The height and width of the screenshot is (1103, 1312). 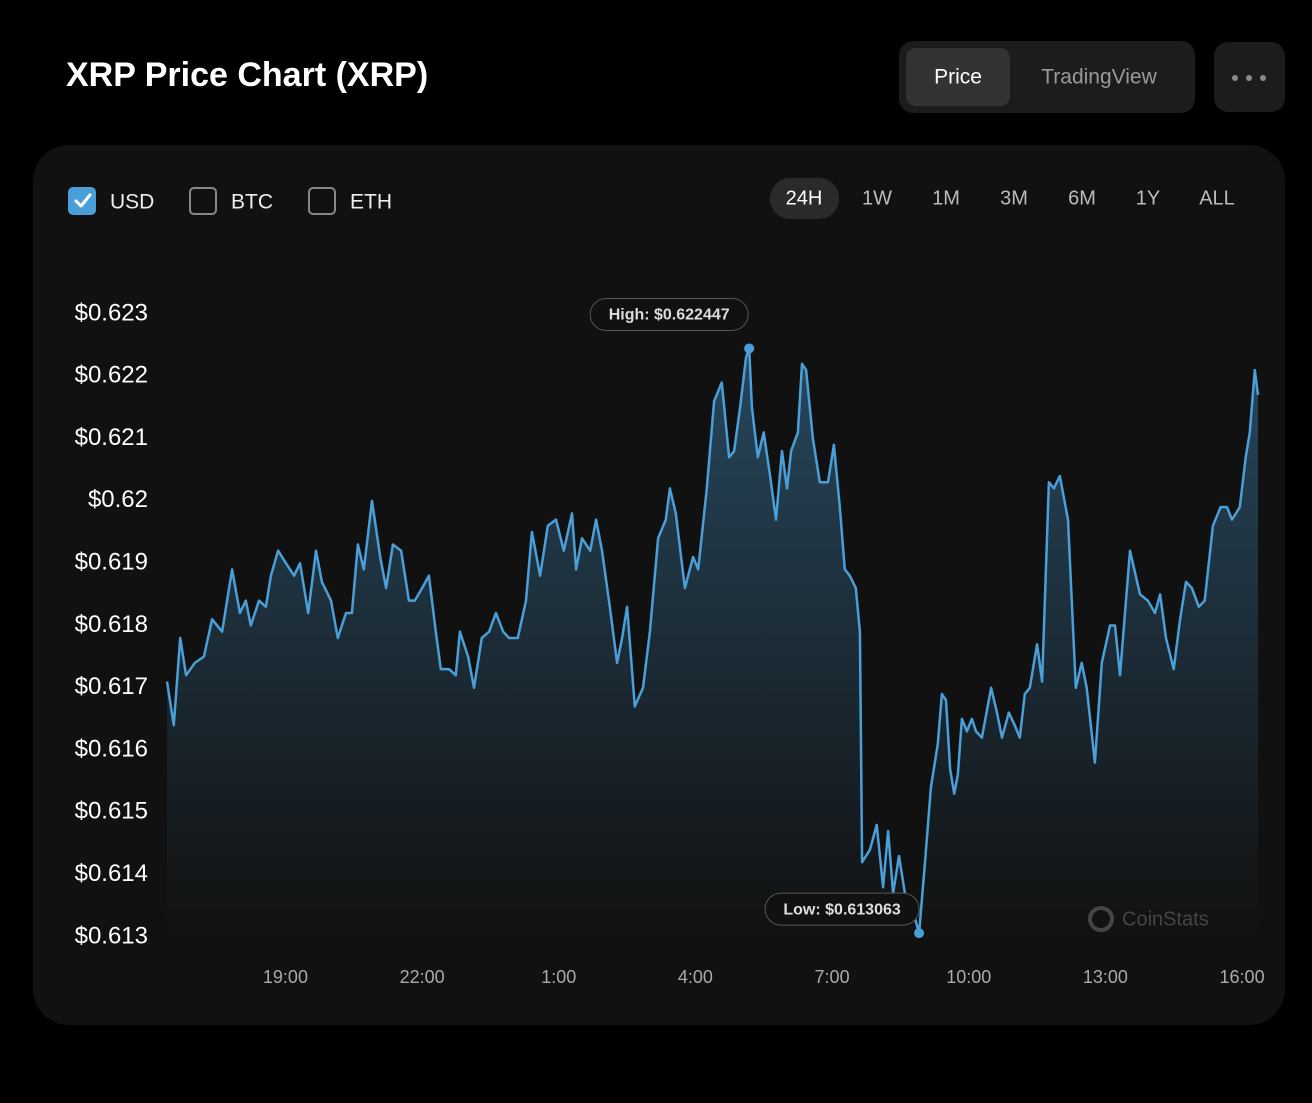 I want to click on range-button: 1W, so click(x=877, y=198).